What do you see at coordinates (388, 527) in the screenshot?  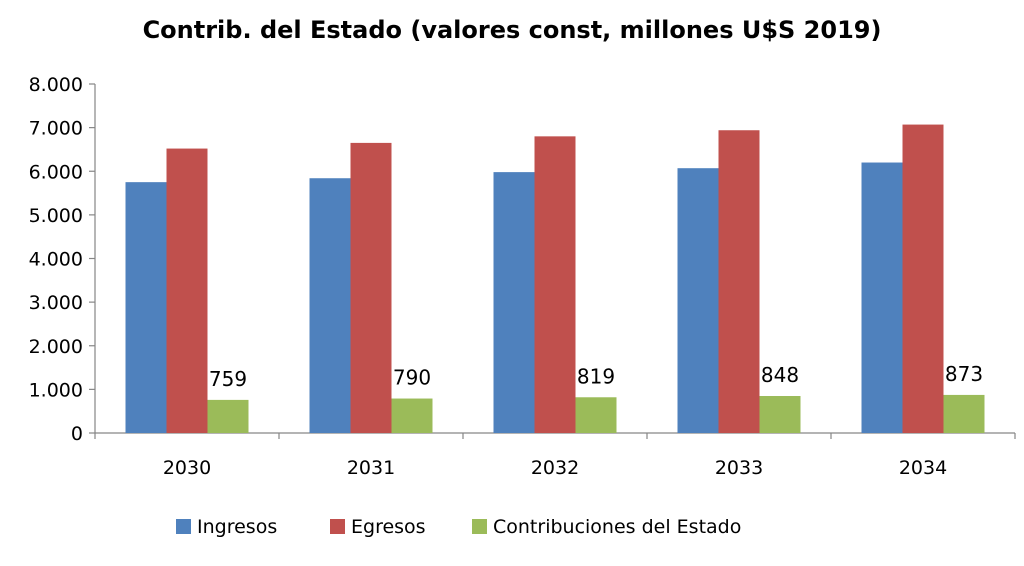 I see `legend-label: Egresos` at bounding box center [388, 527].